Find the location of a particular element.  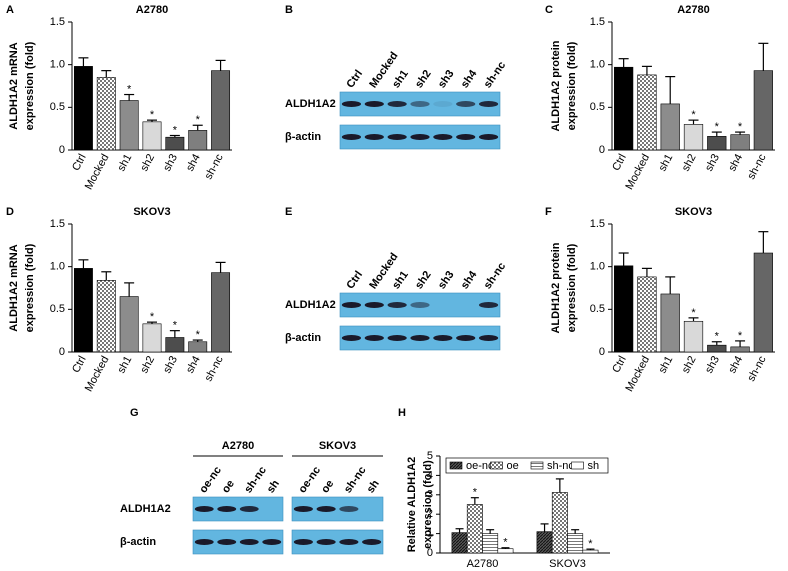

legend-box is located at coordinates (527, 465).